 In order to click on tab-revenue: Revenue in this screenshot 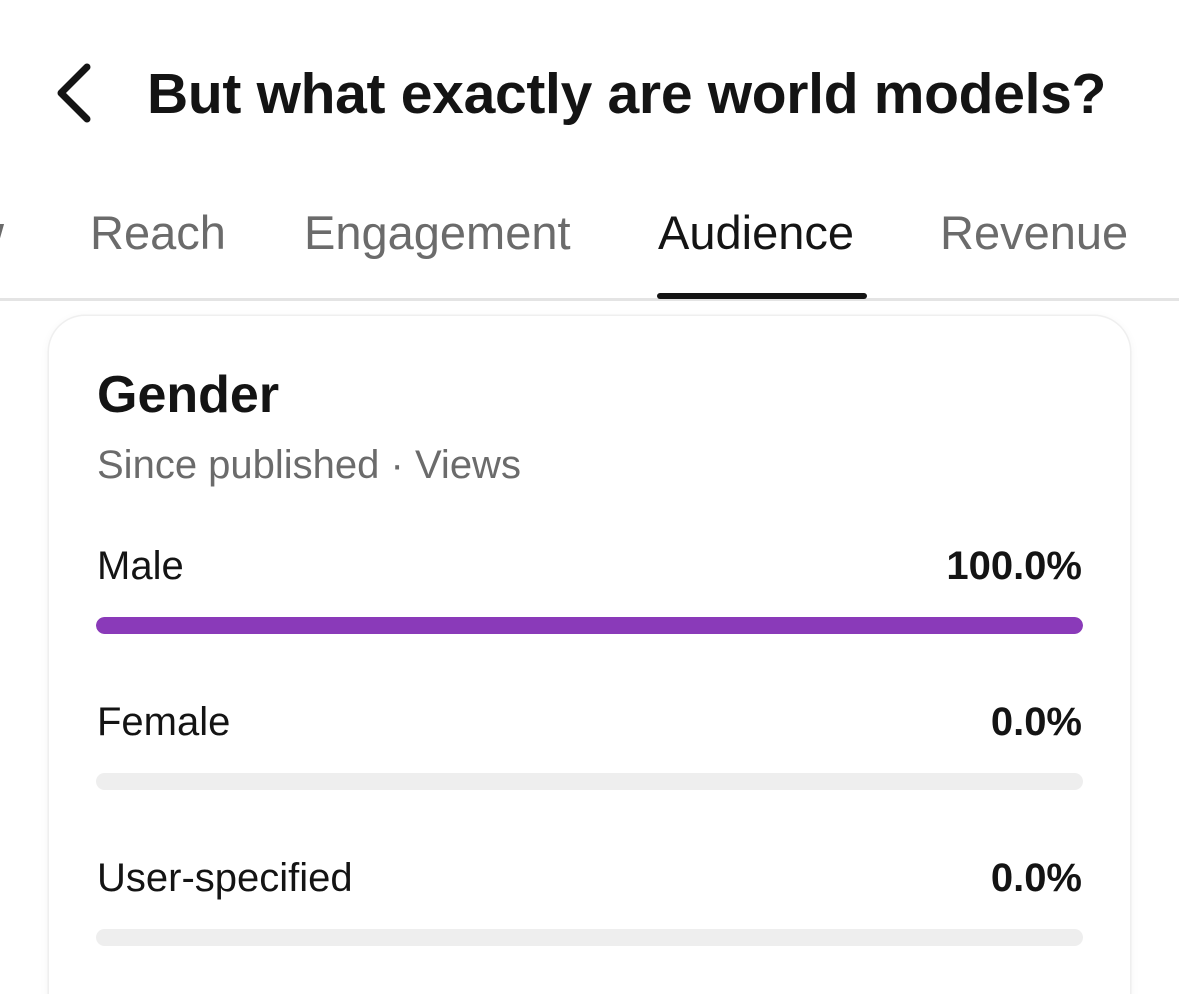, I will do `click(1034, 232)`.